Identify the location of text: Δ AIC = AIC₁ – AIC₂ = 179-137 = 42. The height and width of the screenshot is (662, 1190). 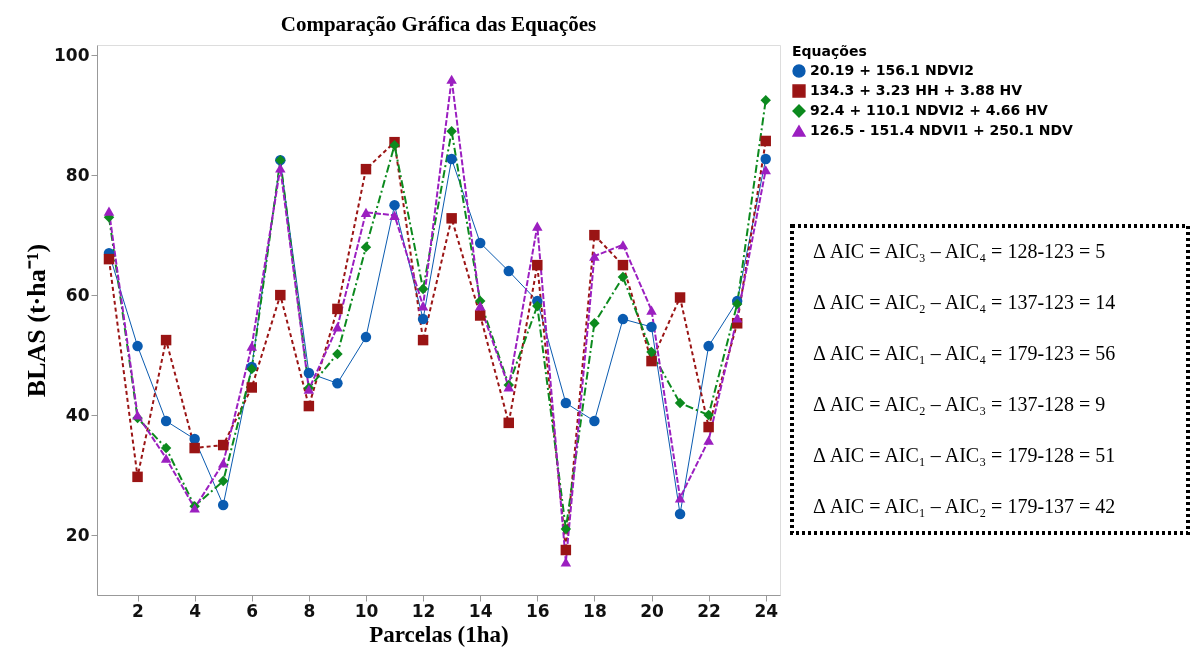
(964, 506).